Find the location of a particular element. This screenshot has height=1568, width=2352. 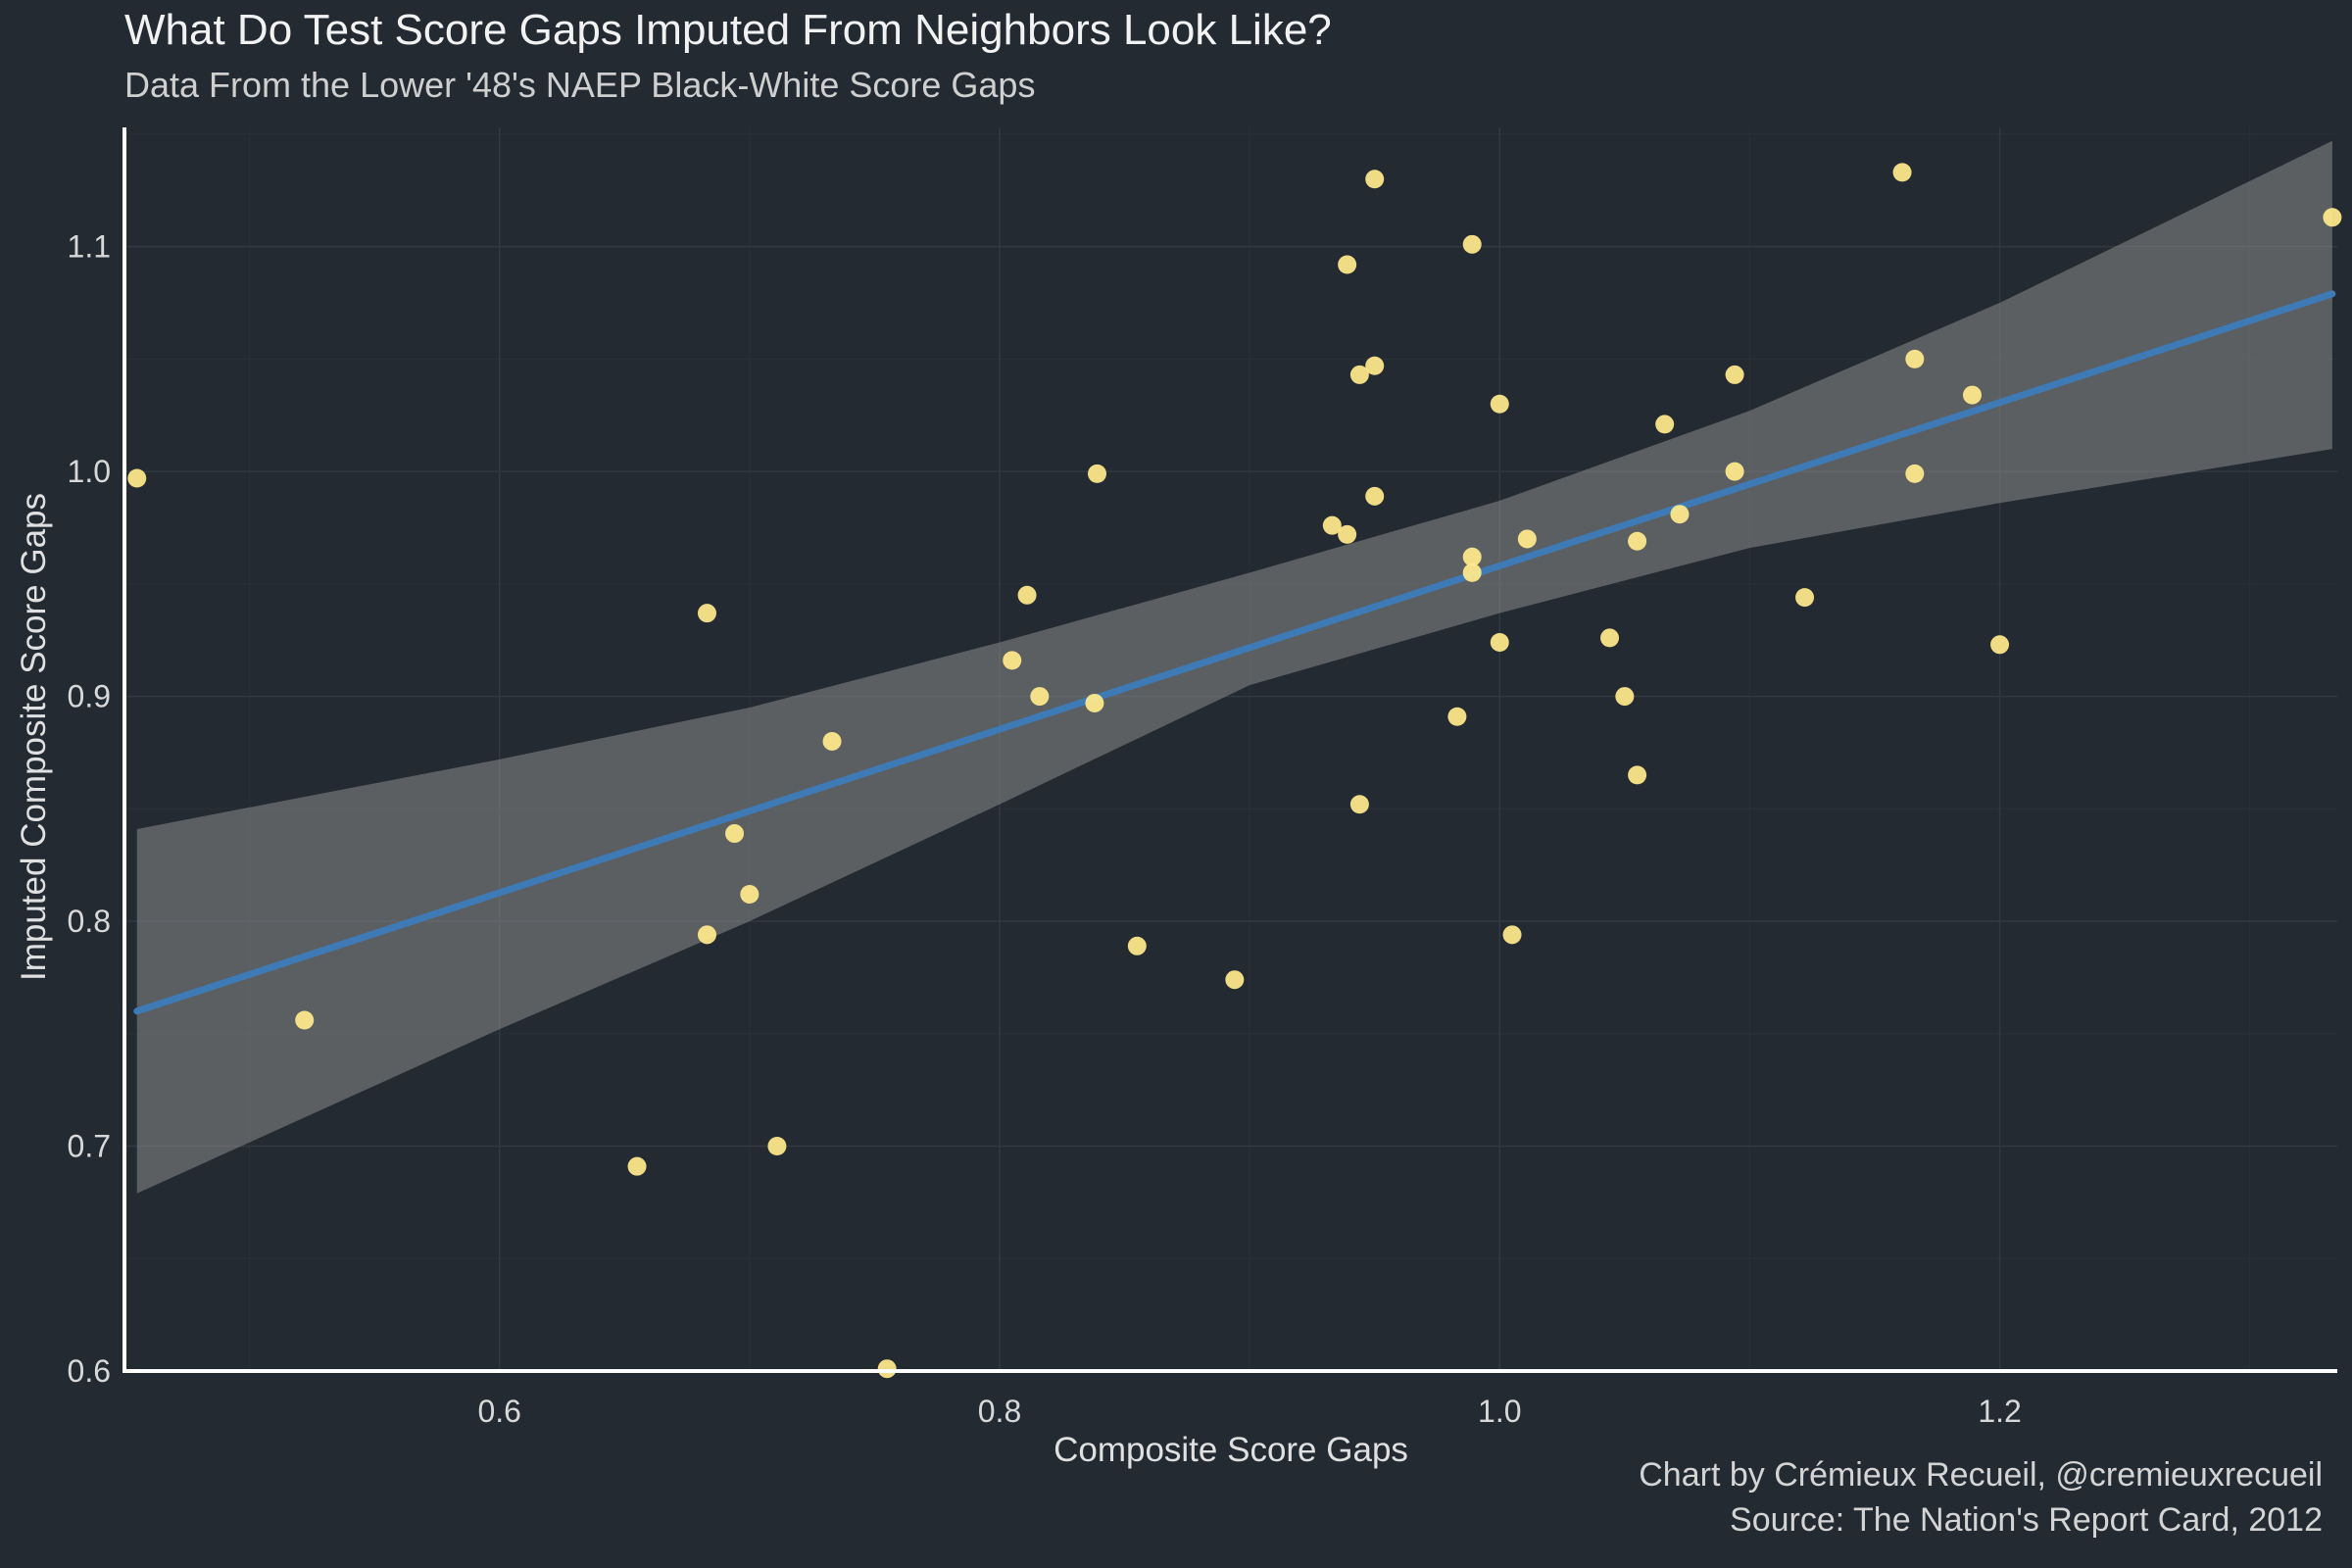

x-tick-label: 1.0 is located at coordinates (1499, 1411).